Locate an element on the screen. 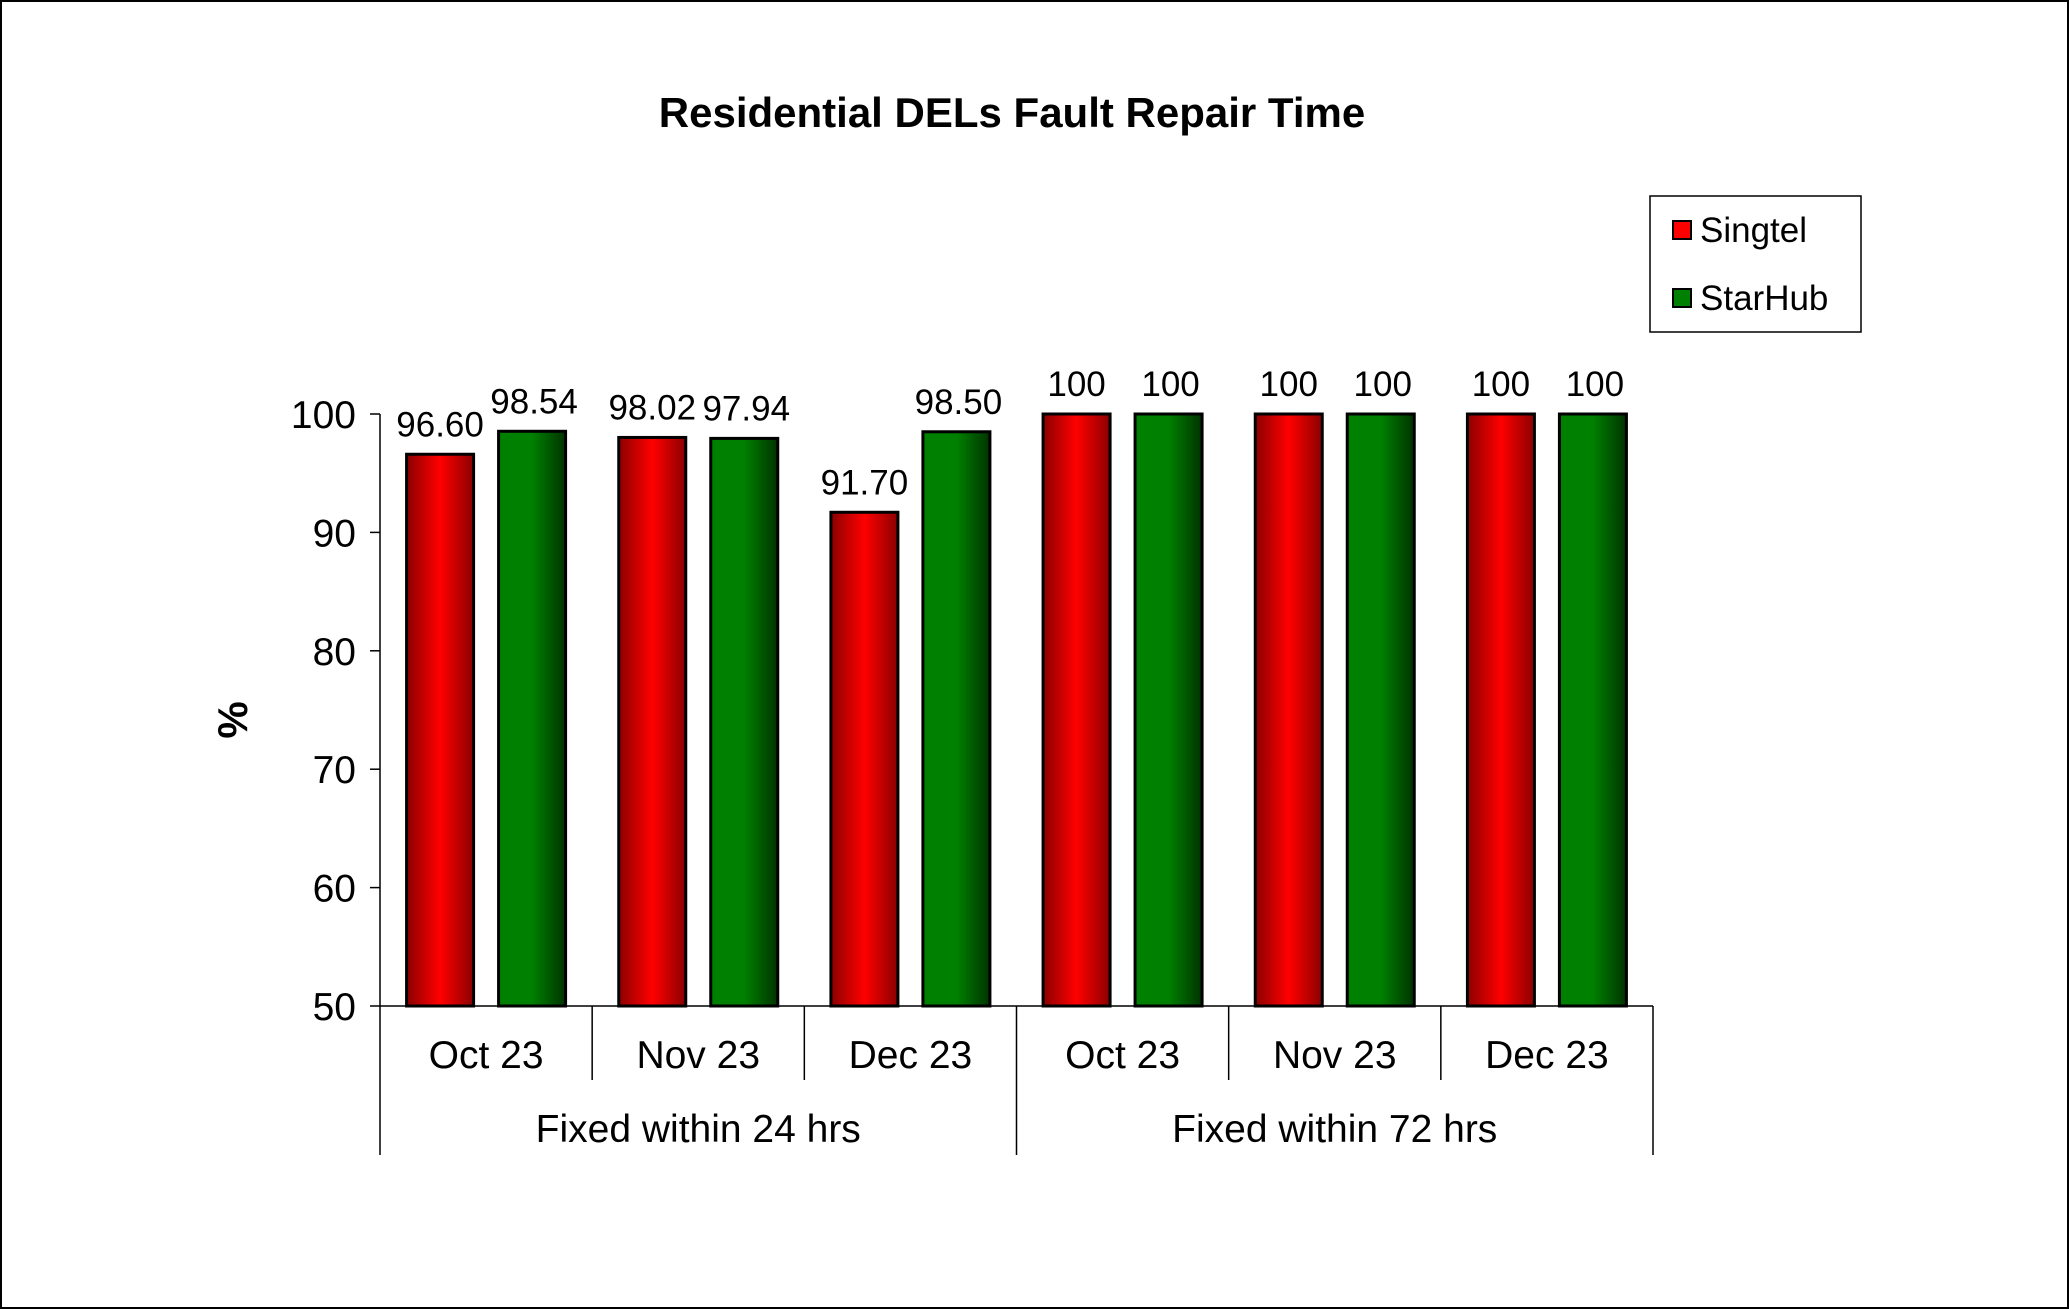 The height and width of the screenshot is (1309, 2069). legend: Singtel StarHub is located at coordinates (1755, 264).